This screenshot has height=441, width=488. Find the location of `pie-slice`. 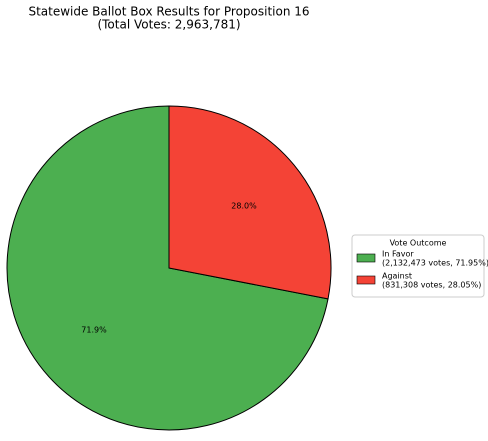

pie-slice is located at coordinates (250, 202).